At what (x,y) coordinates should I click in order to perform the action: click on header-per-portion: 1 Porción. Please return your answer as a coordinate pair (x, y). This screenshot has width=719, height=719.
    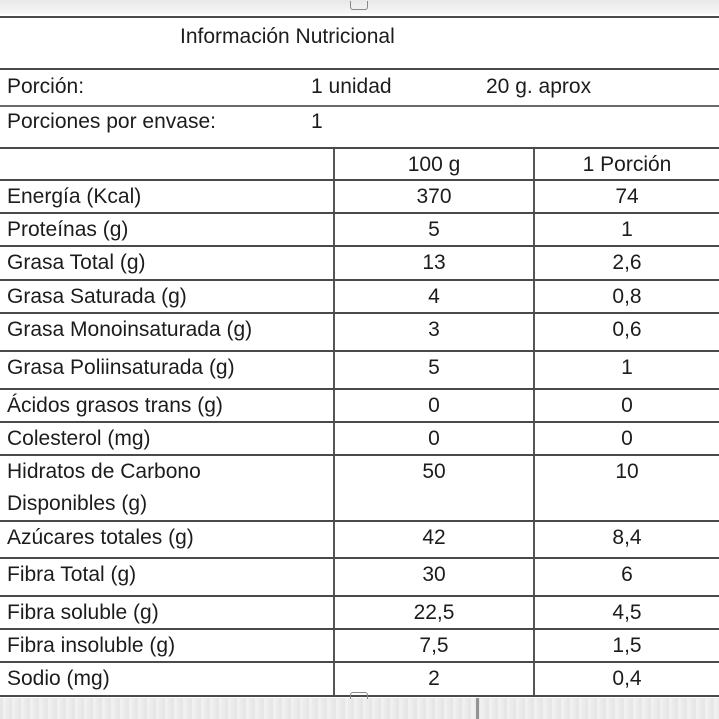
    Looking at the image, I should click on (626, 164).